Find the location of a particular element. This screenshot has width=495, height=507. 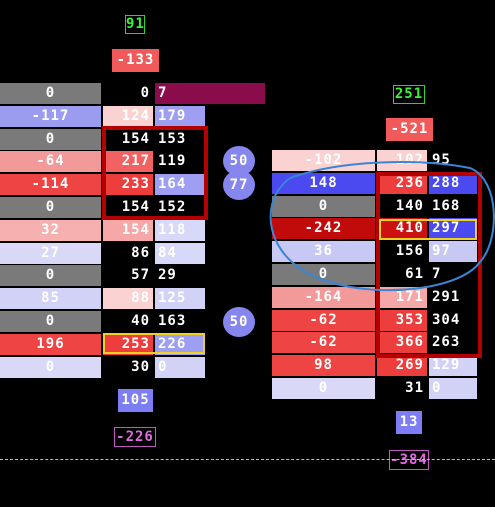

right-ask-cell: 129 is located at coordinates (453, 366).